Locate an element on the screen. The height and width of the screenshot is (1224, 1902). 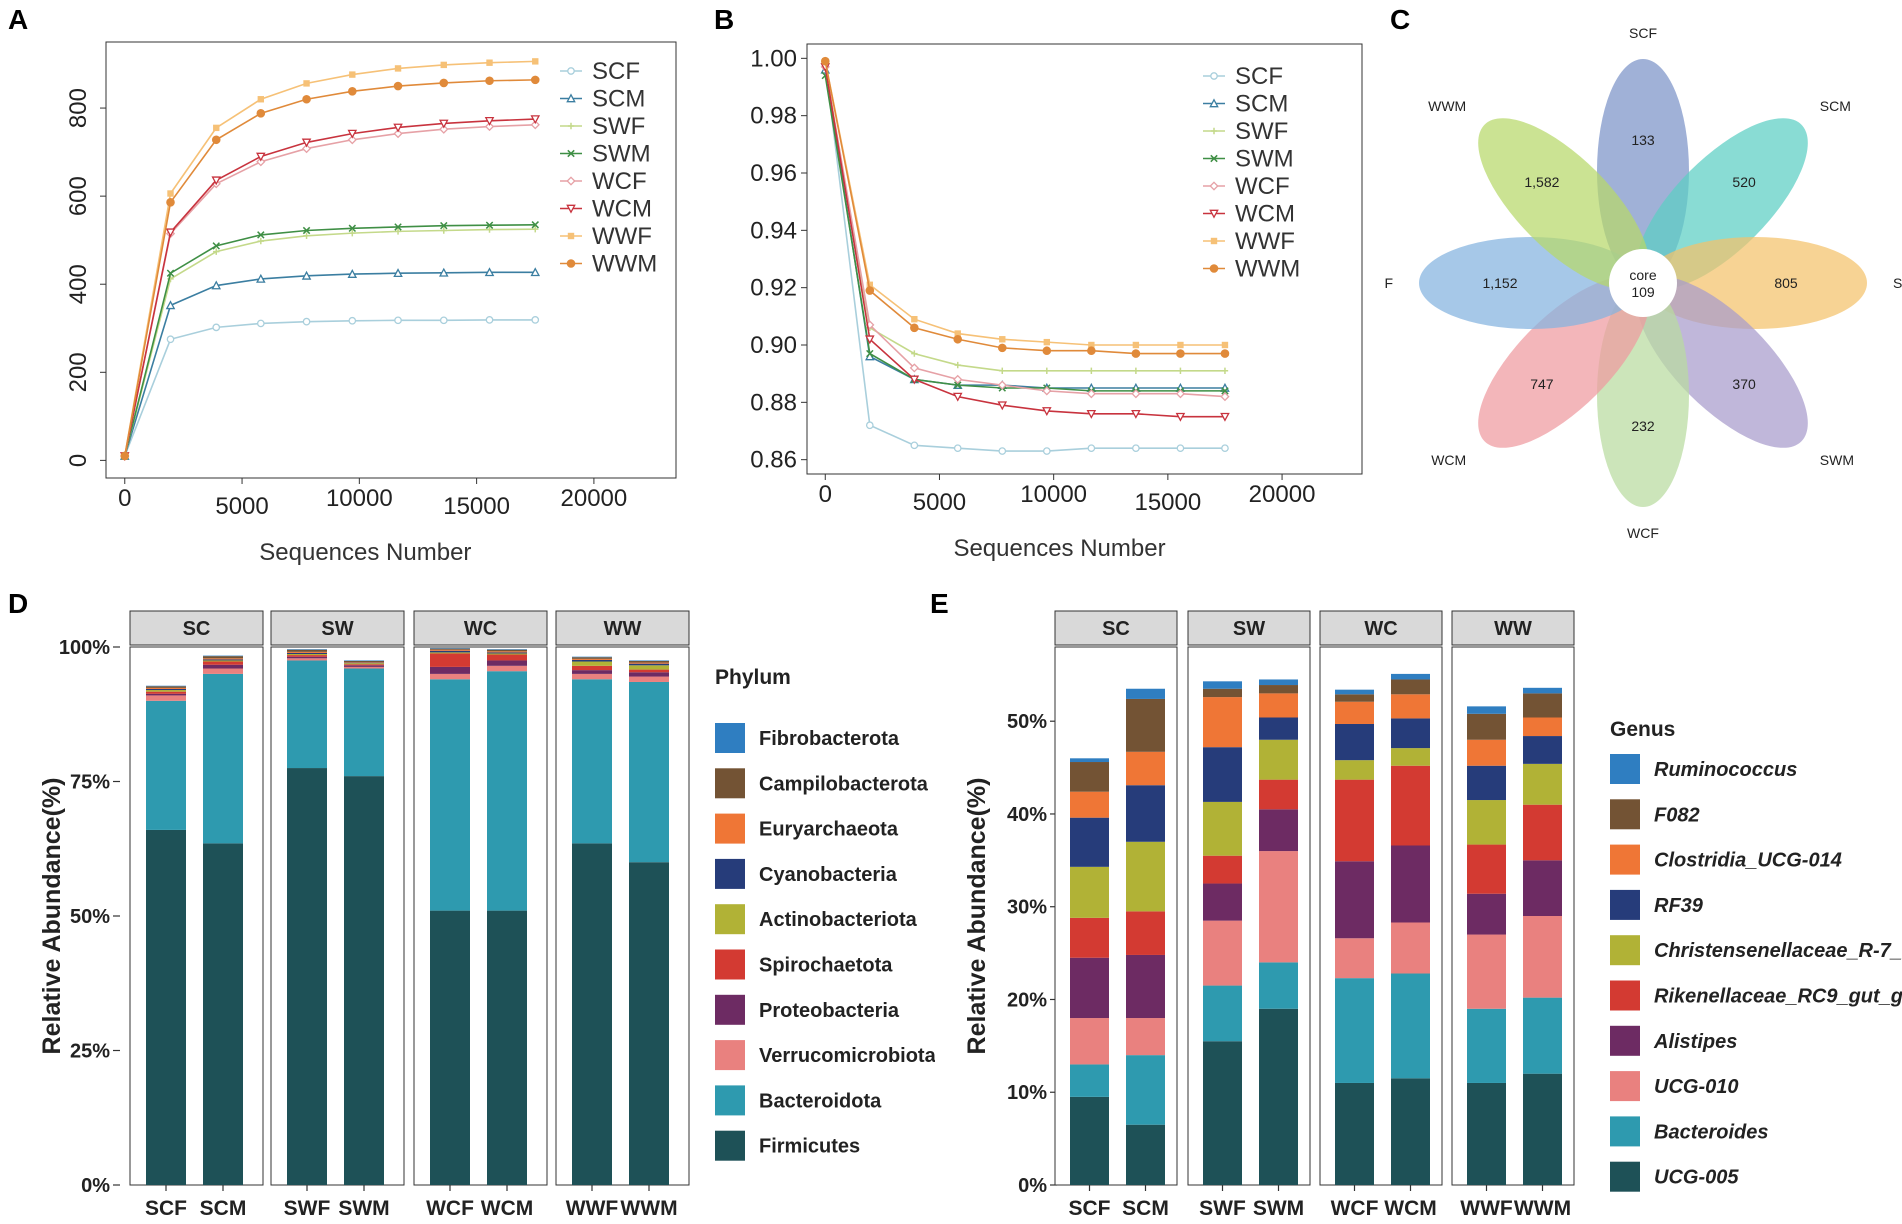
legend-label-wwm: WWM is located at coordinates (624, 264).